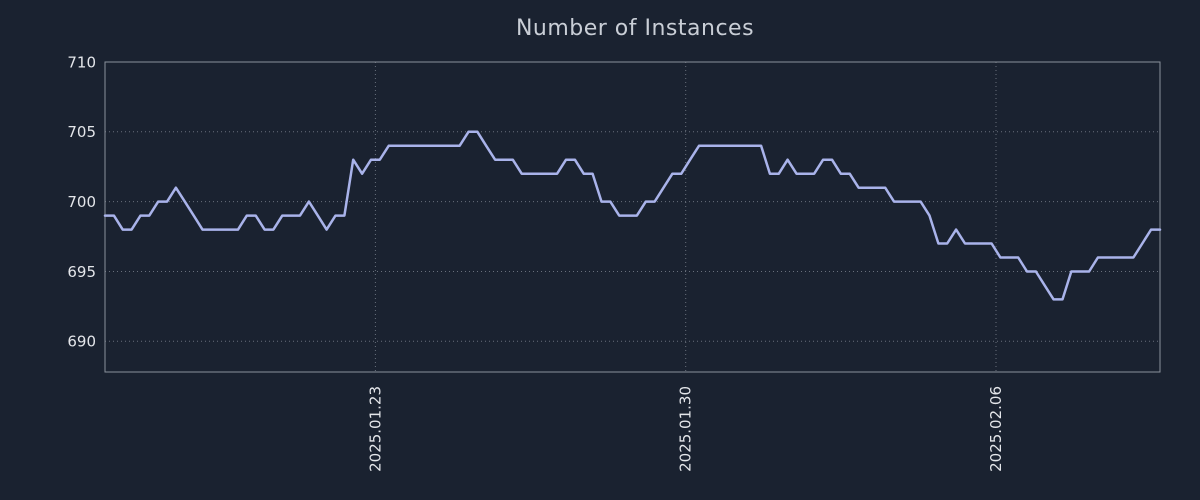  I want to click on x-tick-label: 2025.01.23, so click(375, 429).